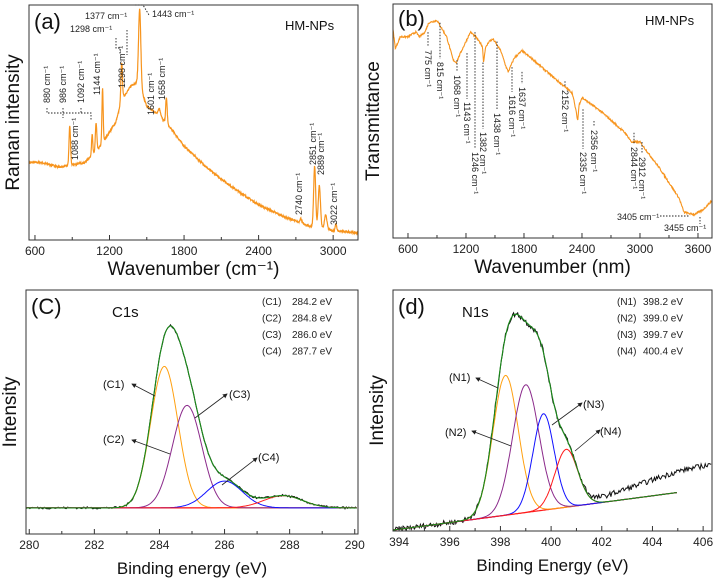 The width and height of the screenshot is (720, 580). What do you see at coordinates (271, 302) in the screenshot?
I see `legend-name: (C1)` at bounding box center [271, 302].